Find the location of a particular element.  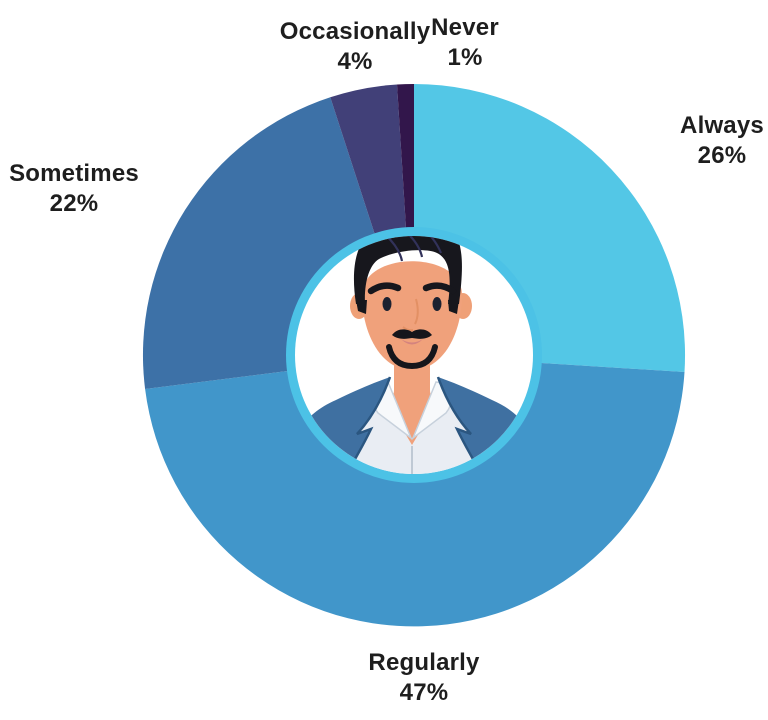

label-regularly: Regularly 47% is located at coordinates (423, 678).